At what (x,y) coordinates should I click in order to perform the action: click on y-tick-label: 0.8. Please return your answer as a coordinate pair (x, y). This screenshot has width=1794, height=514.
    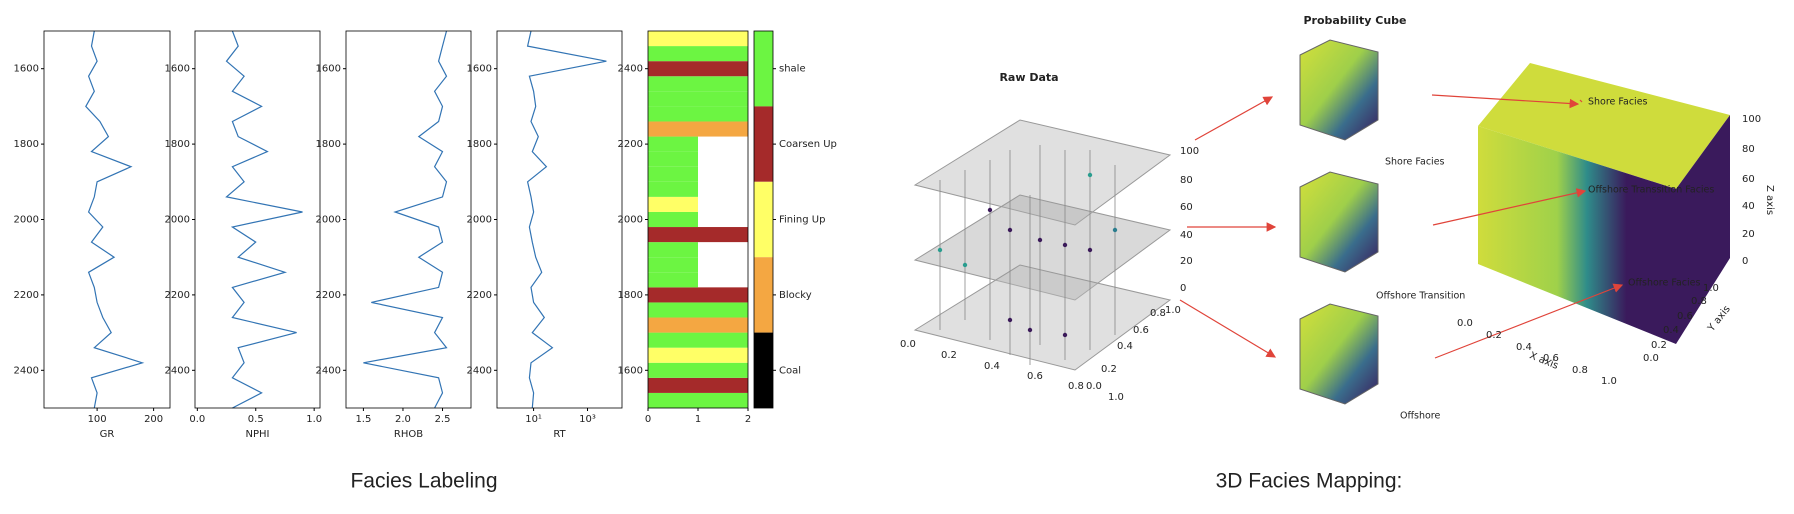
    Looking at the image, I should click on (1699, 301).